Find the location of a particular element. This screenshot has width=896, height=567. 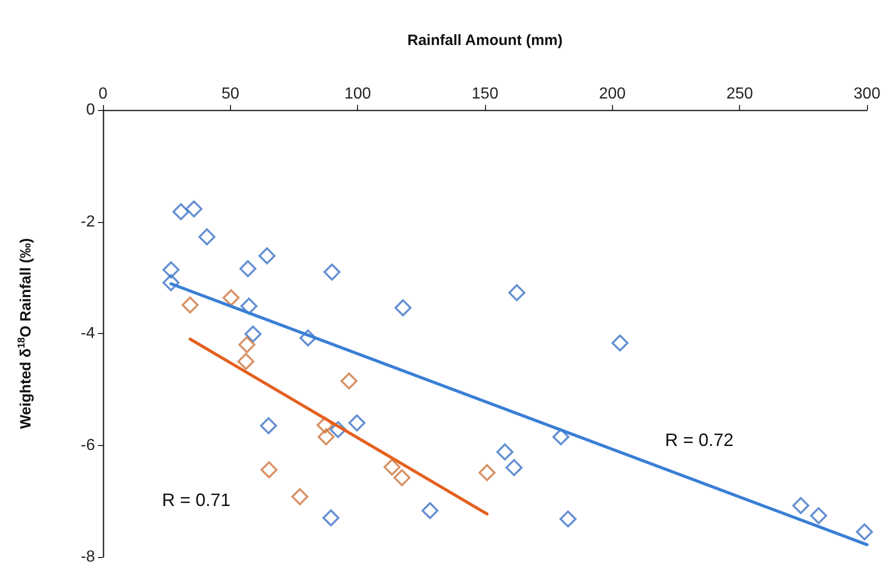

y-tick-label: -6 is located at coordinates (88, 445).